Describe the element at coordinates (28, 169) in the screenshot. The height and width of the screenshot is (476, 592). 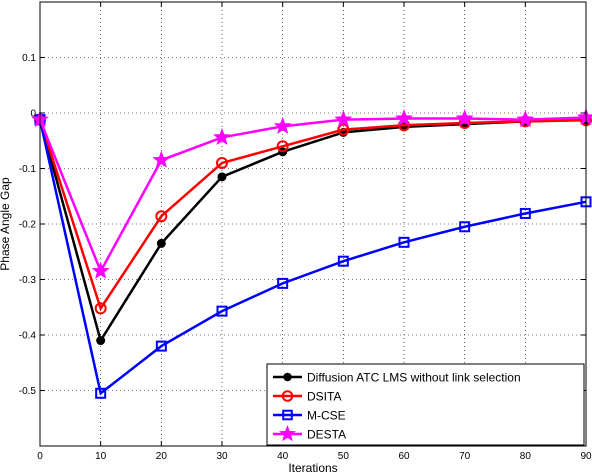
I see `y-tick-label: -0.1` at that location.